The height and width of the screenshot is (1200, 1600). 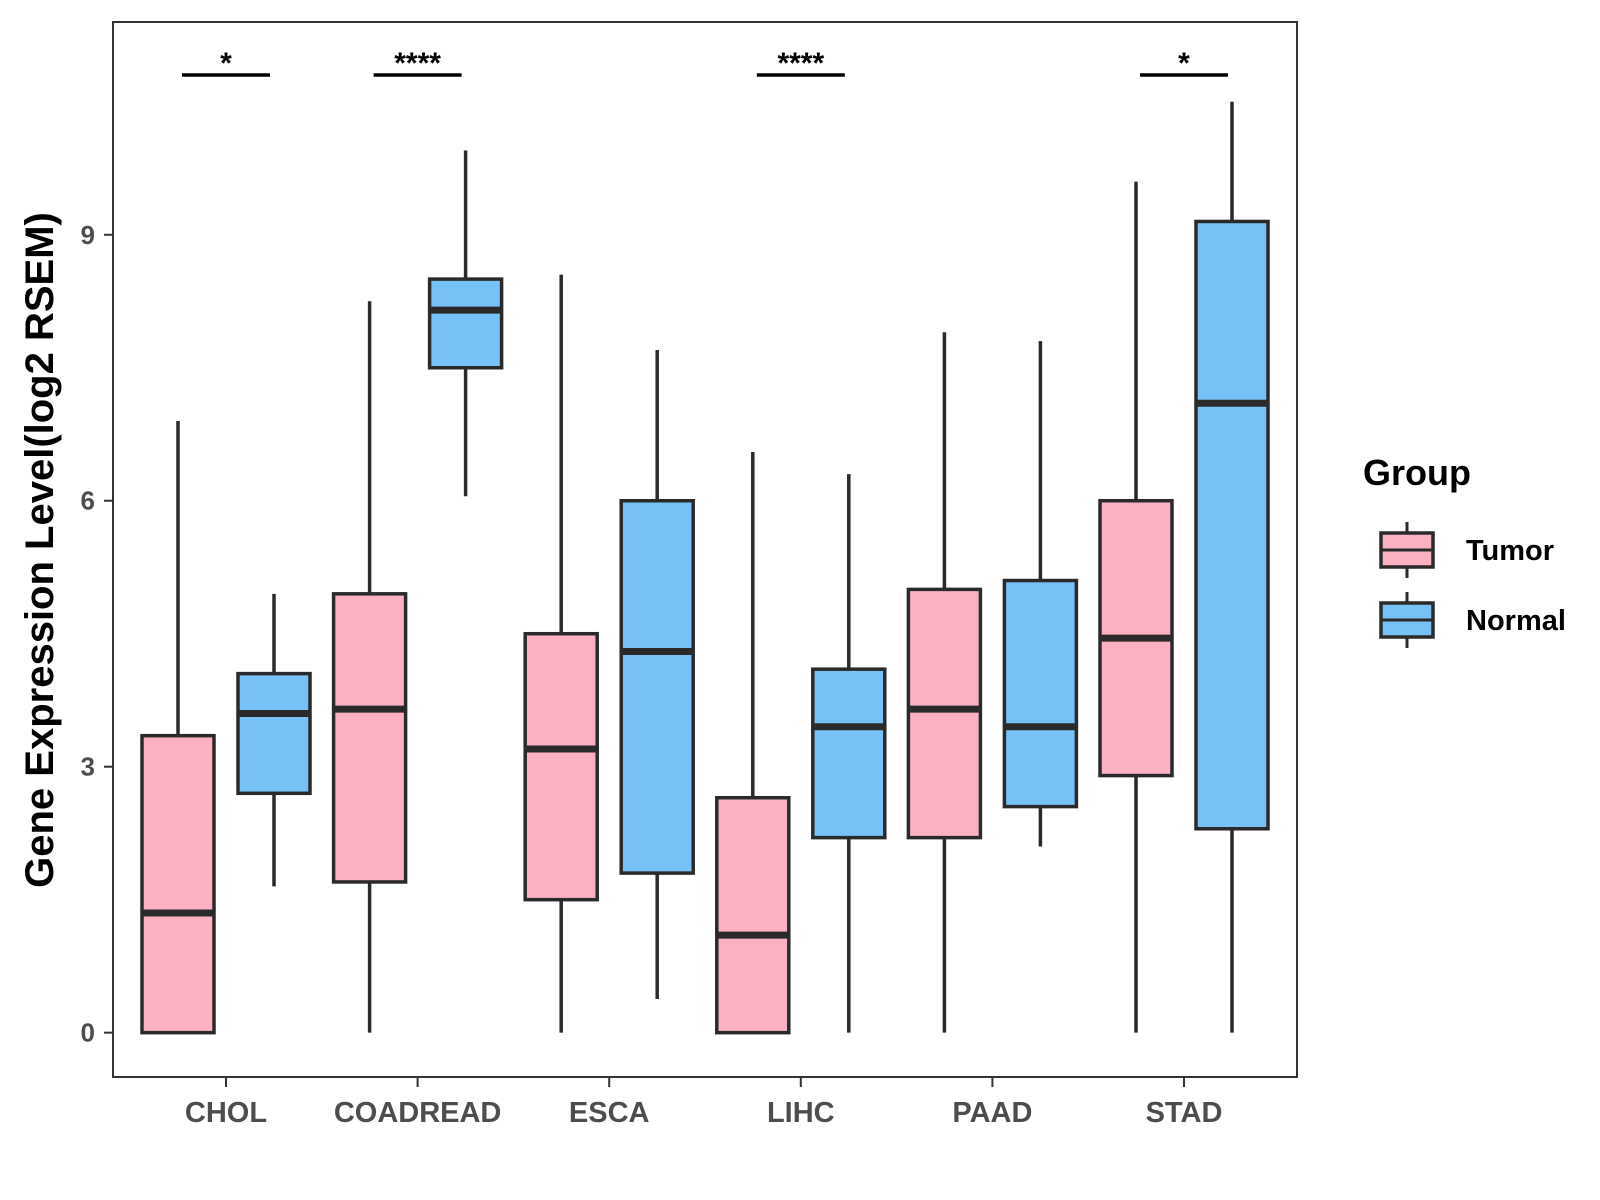 What do you see at coordinates (226, 1113) in the screenshot?
I see `x-tick-label: CHOL` at bounding box center [226, 1113].